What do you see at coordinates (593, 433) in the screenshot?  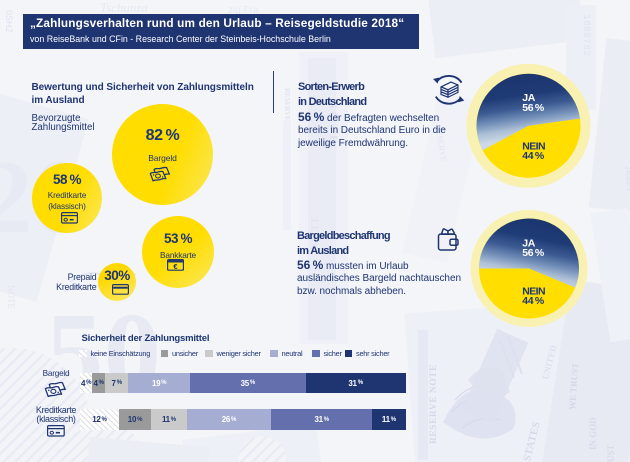 I see `svg-text: IN GOD` at bounding box center [593, 433].